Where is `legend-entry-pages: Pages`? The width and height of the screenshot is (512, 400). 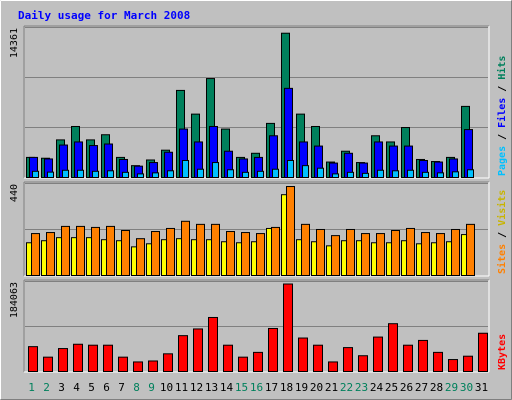 legend-entry-pages: Pages is located at coordinates (502, 161).